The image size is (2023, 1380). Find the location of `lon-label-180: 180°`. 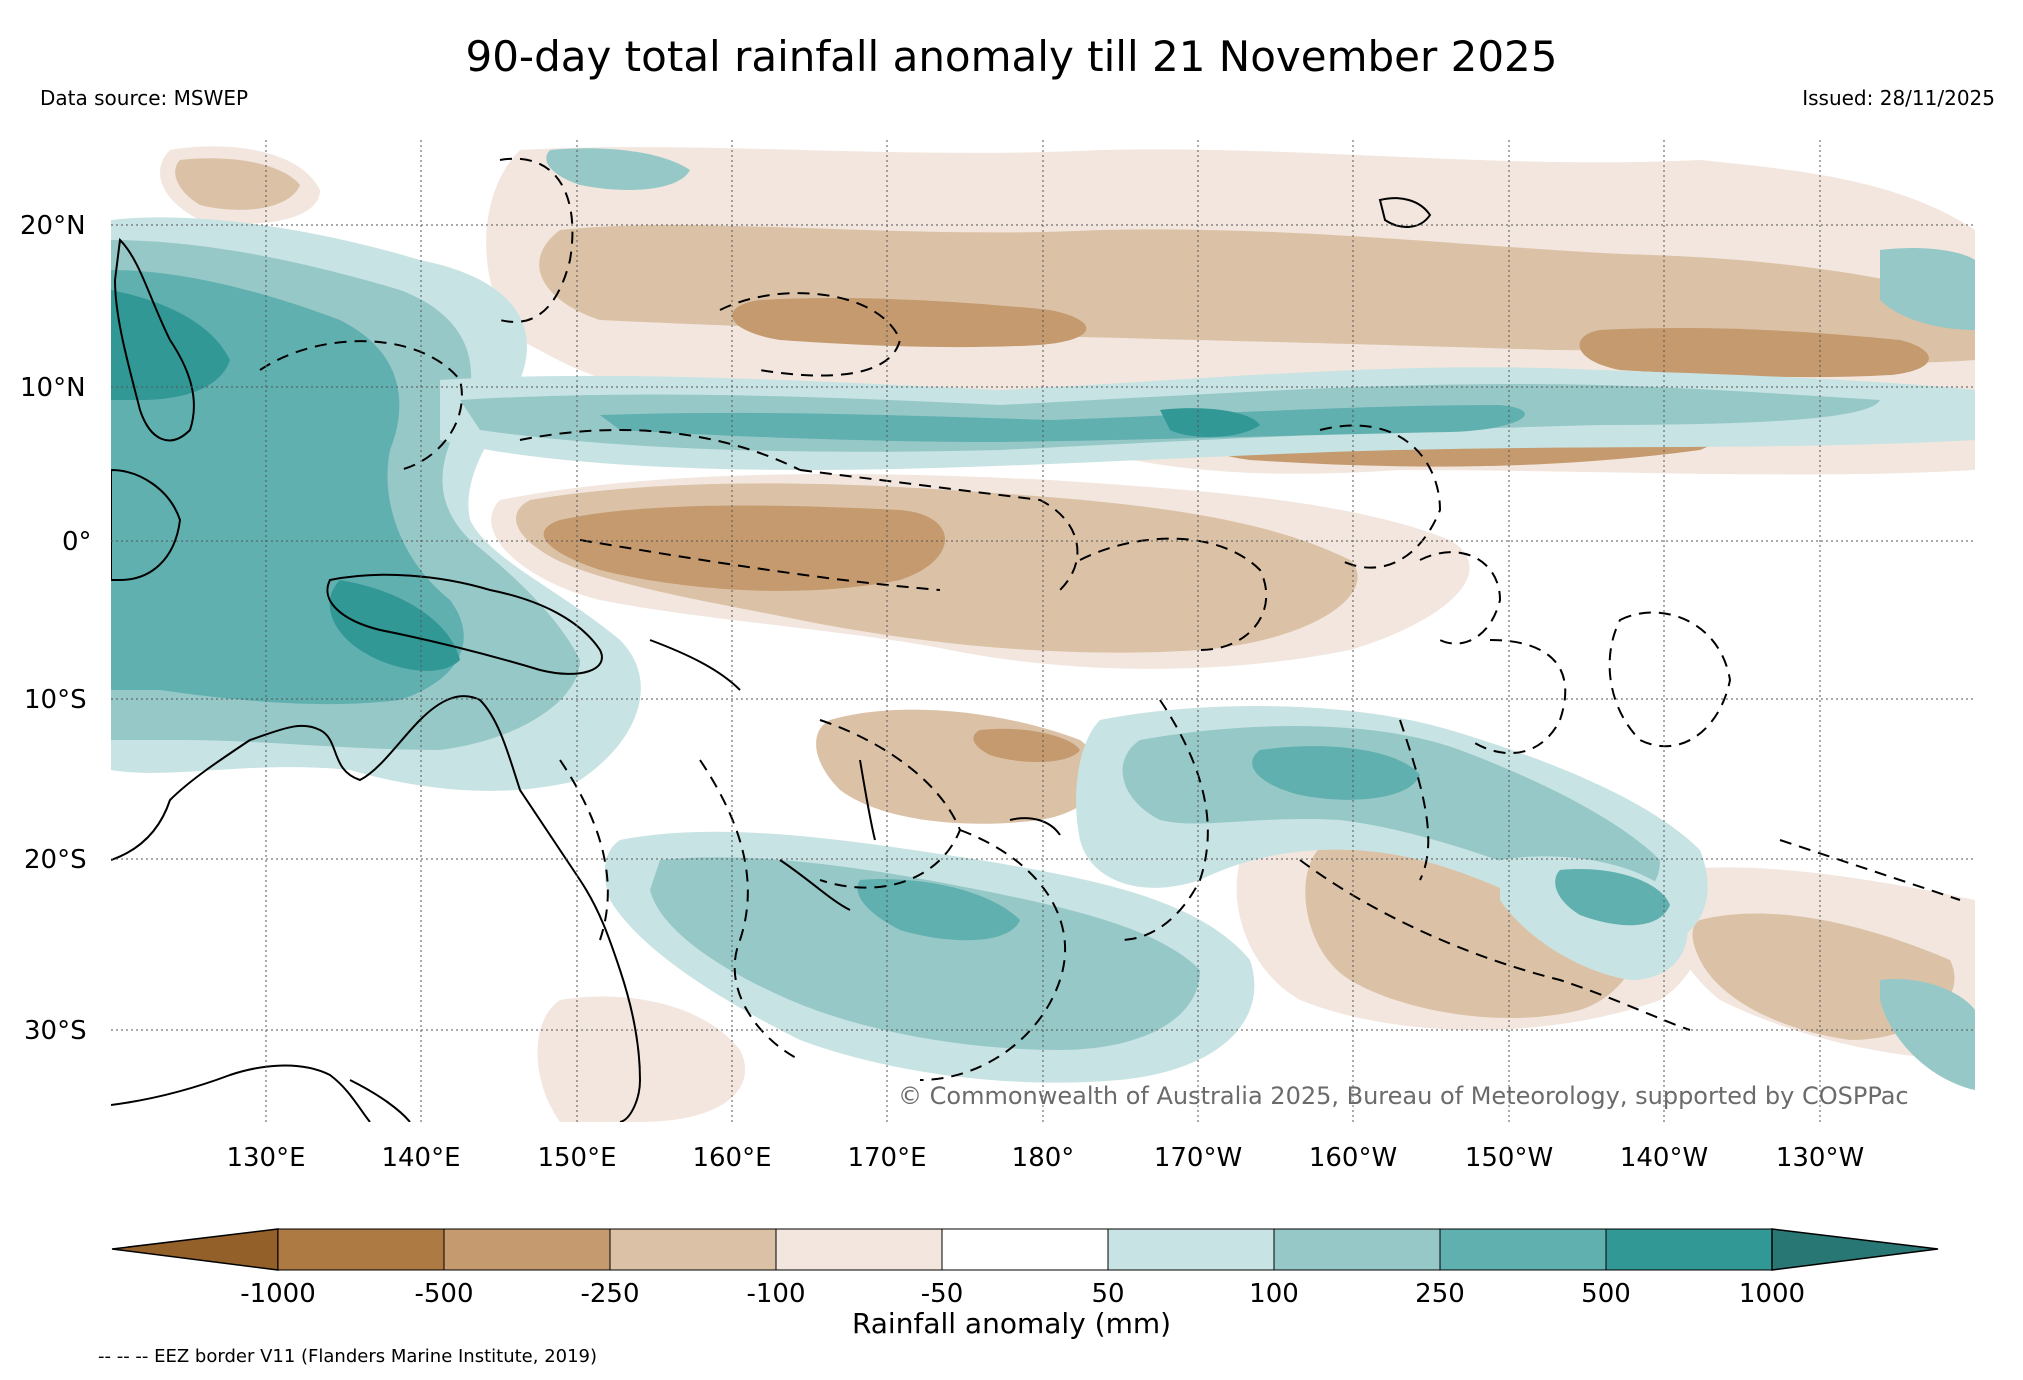

lon-label-180: 180° is located at coordinates (1043, 1158).